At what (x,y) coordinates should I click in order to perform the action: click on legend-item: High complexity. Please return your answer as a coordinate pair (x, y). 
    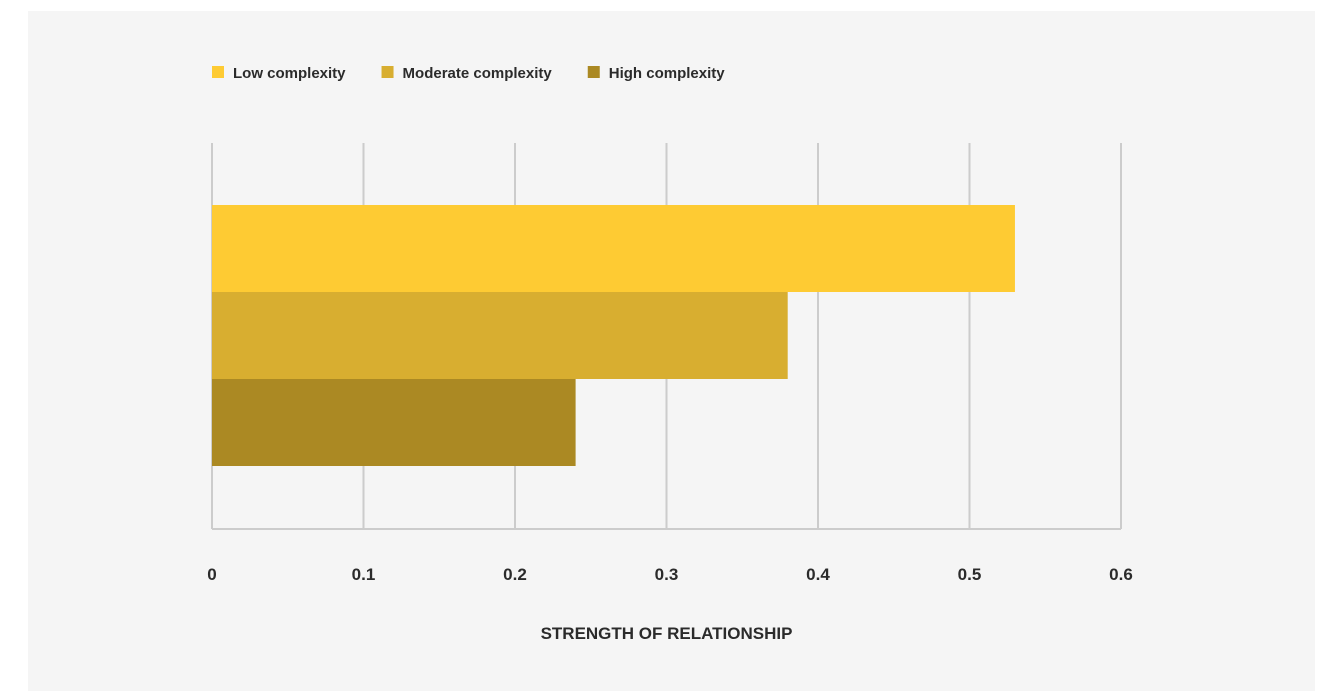
    Looking at the image, I should click on (656, 73).